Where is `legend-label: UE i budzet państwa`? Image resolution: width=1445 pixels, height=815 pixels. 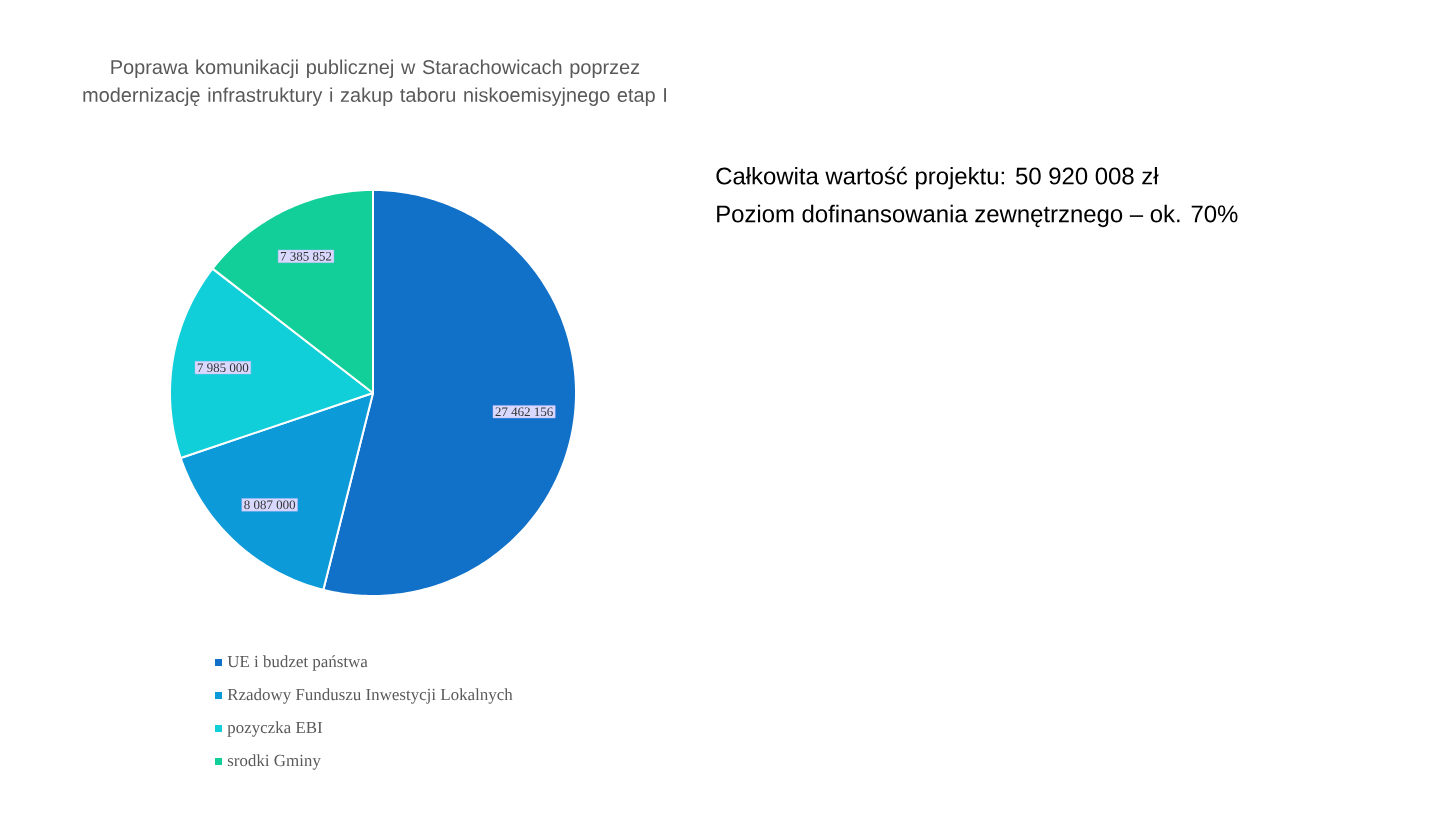 legend-label: UE i budzet państwa is located at coordinates (297, 663).